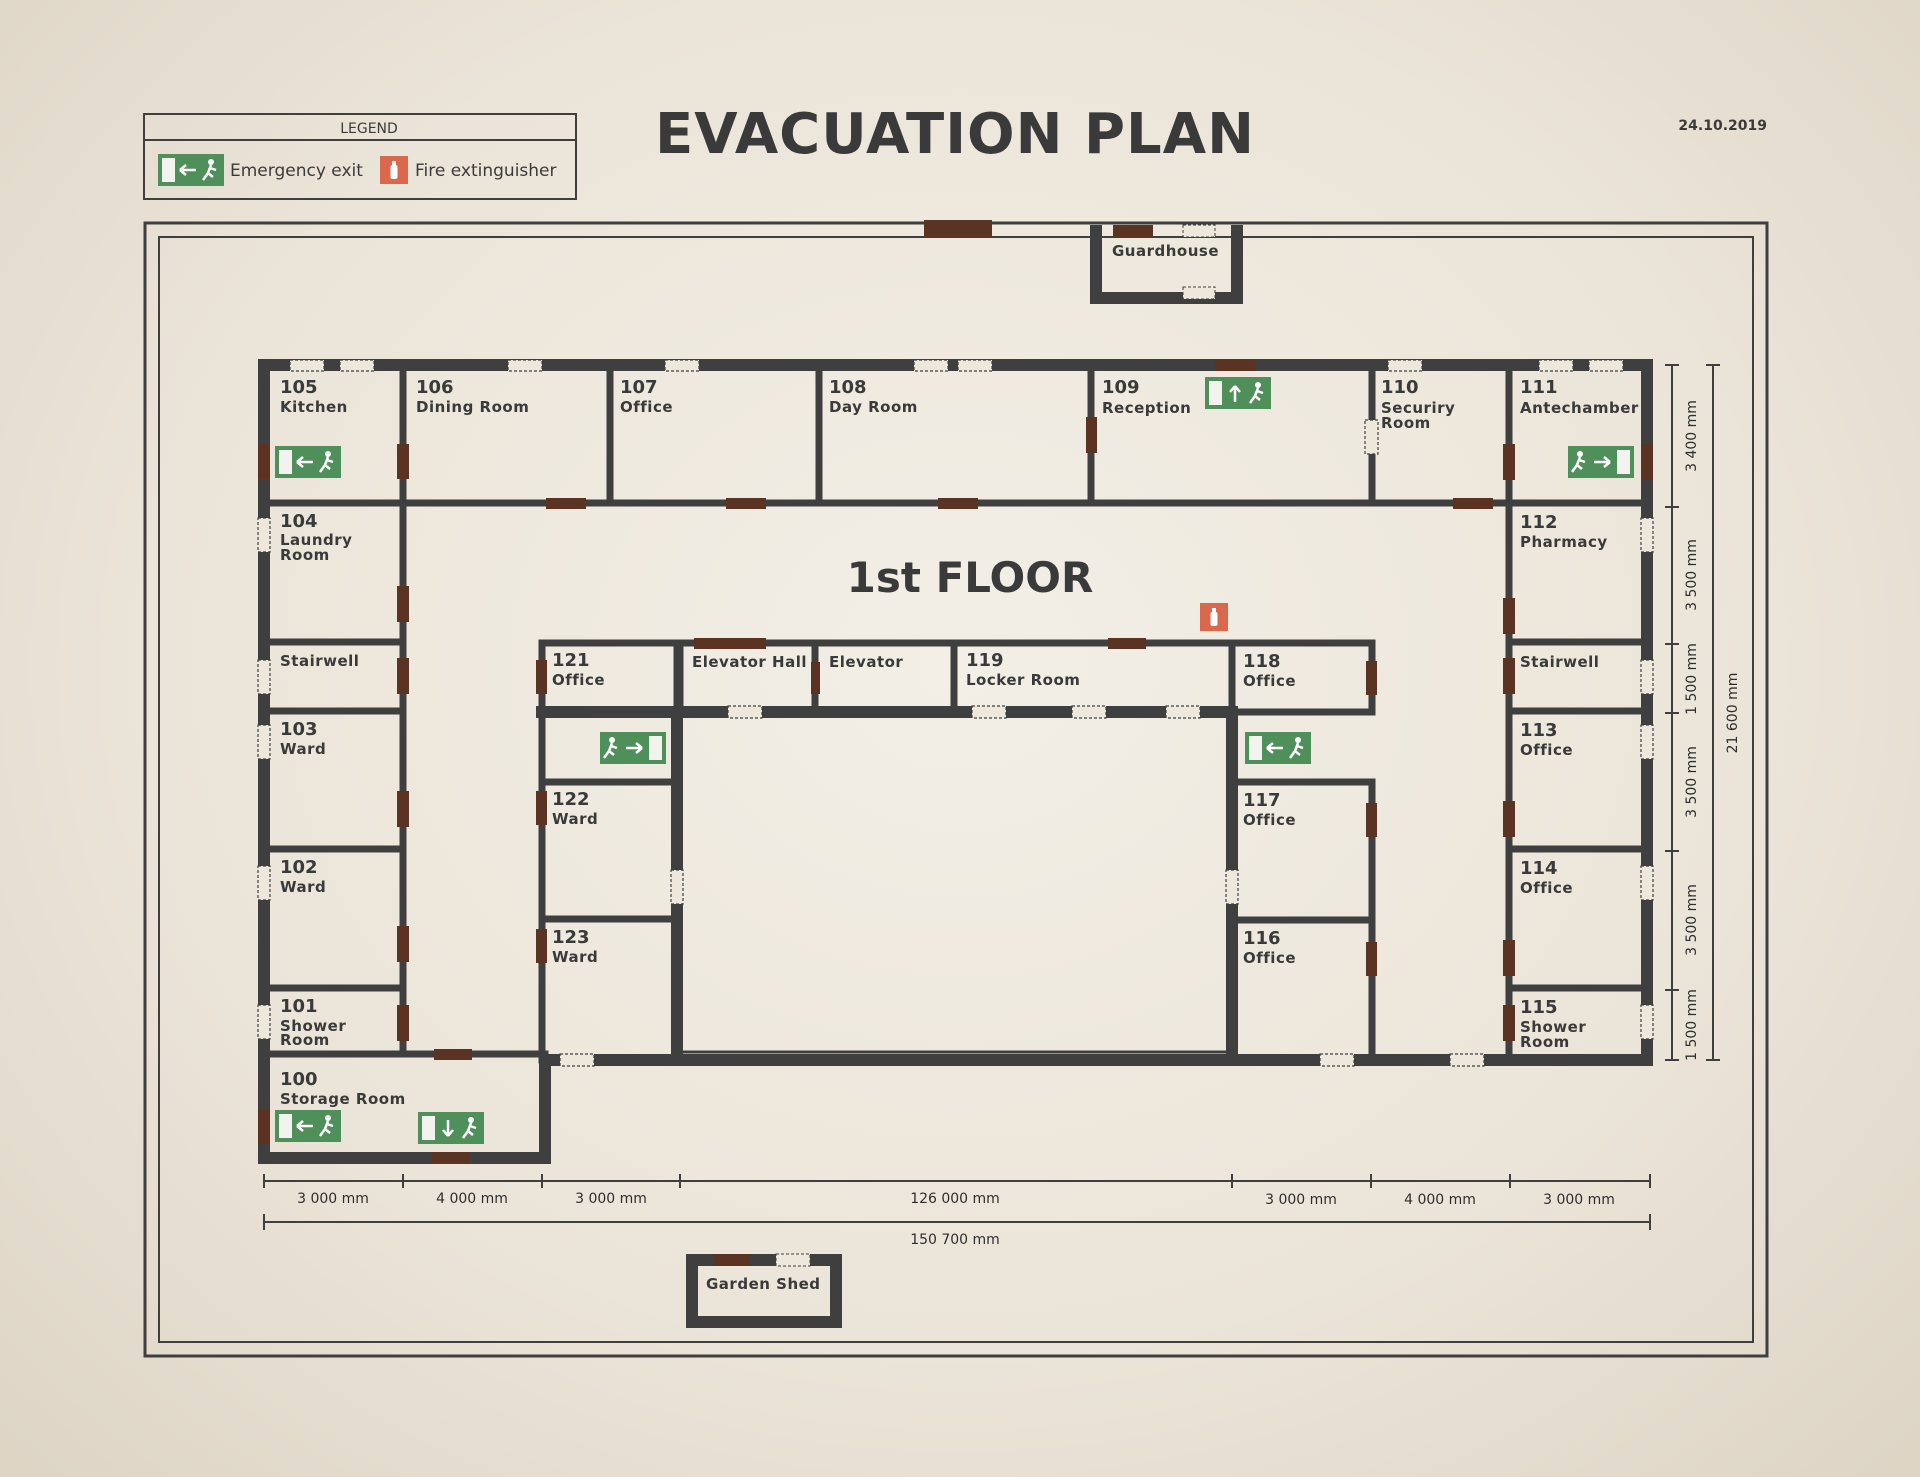 This screenshot has height=1477, width=1920. What do you see at coordinates (1146, 408) in the screenshot?
I see `room-109-name: Reception` at bounding box center [1146, 408].